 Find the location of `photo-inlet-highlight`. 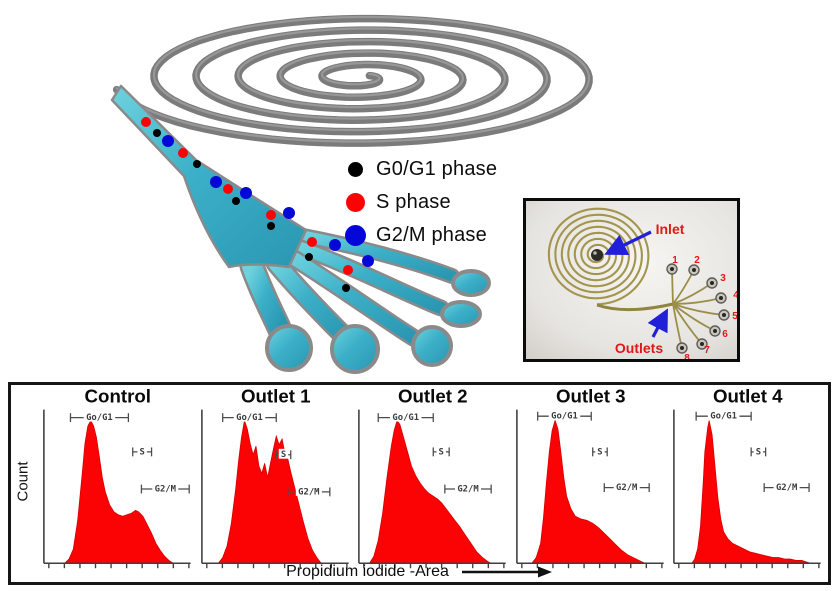

photo-inlet-highlight is located at coordinates (595, 253).